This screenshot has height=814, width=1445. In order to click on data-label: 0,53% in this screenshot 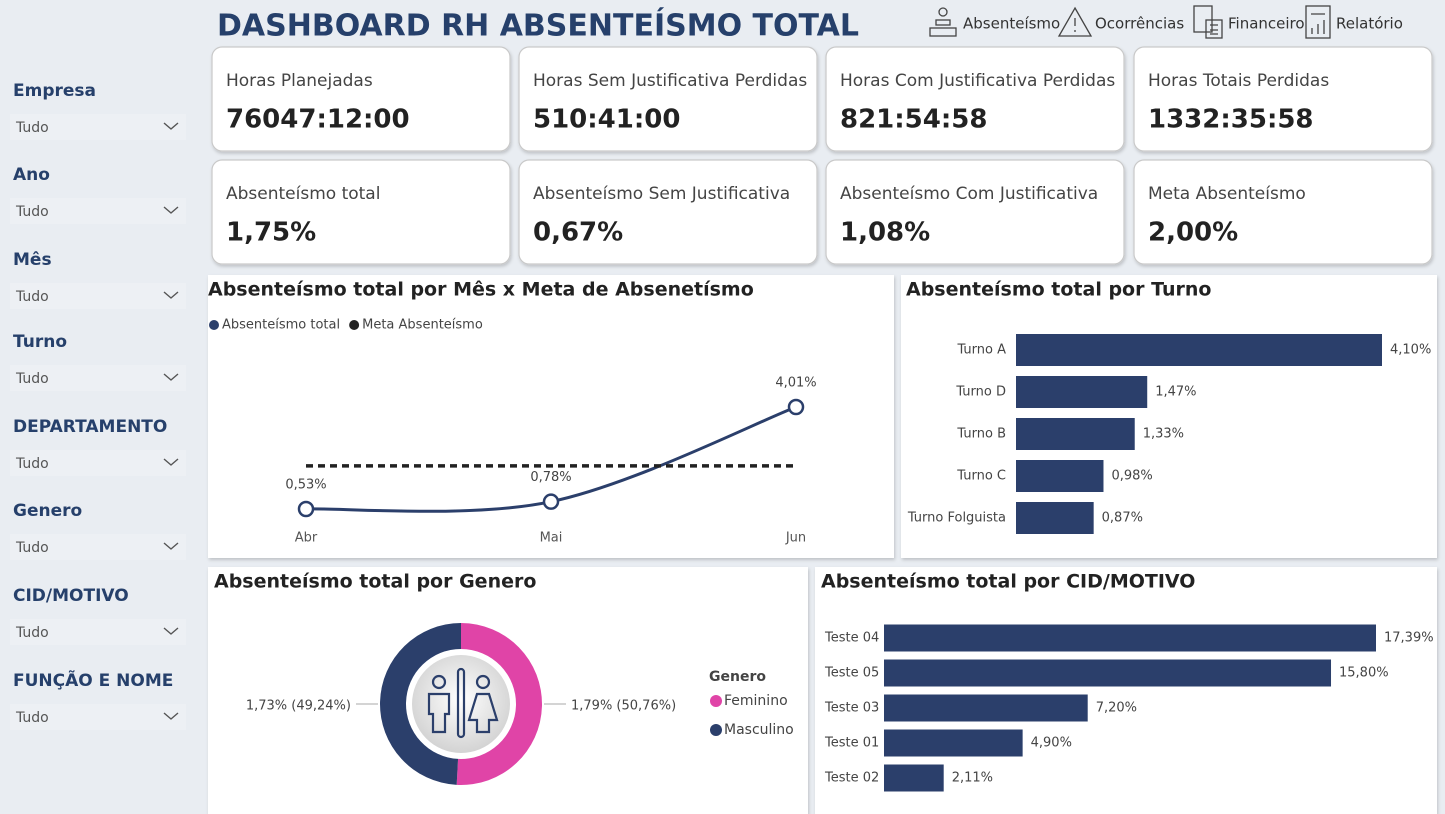, I will do `click(305, 485)`.